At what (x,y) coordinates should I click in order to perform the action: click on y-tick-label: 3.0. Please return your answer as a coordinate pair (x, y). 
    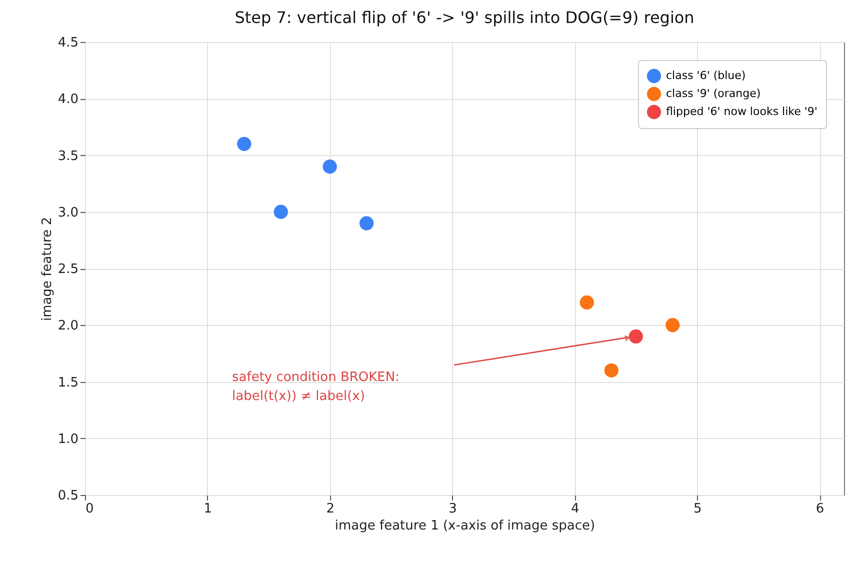
    Looking at the image, I should click on (68, 212).